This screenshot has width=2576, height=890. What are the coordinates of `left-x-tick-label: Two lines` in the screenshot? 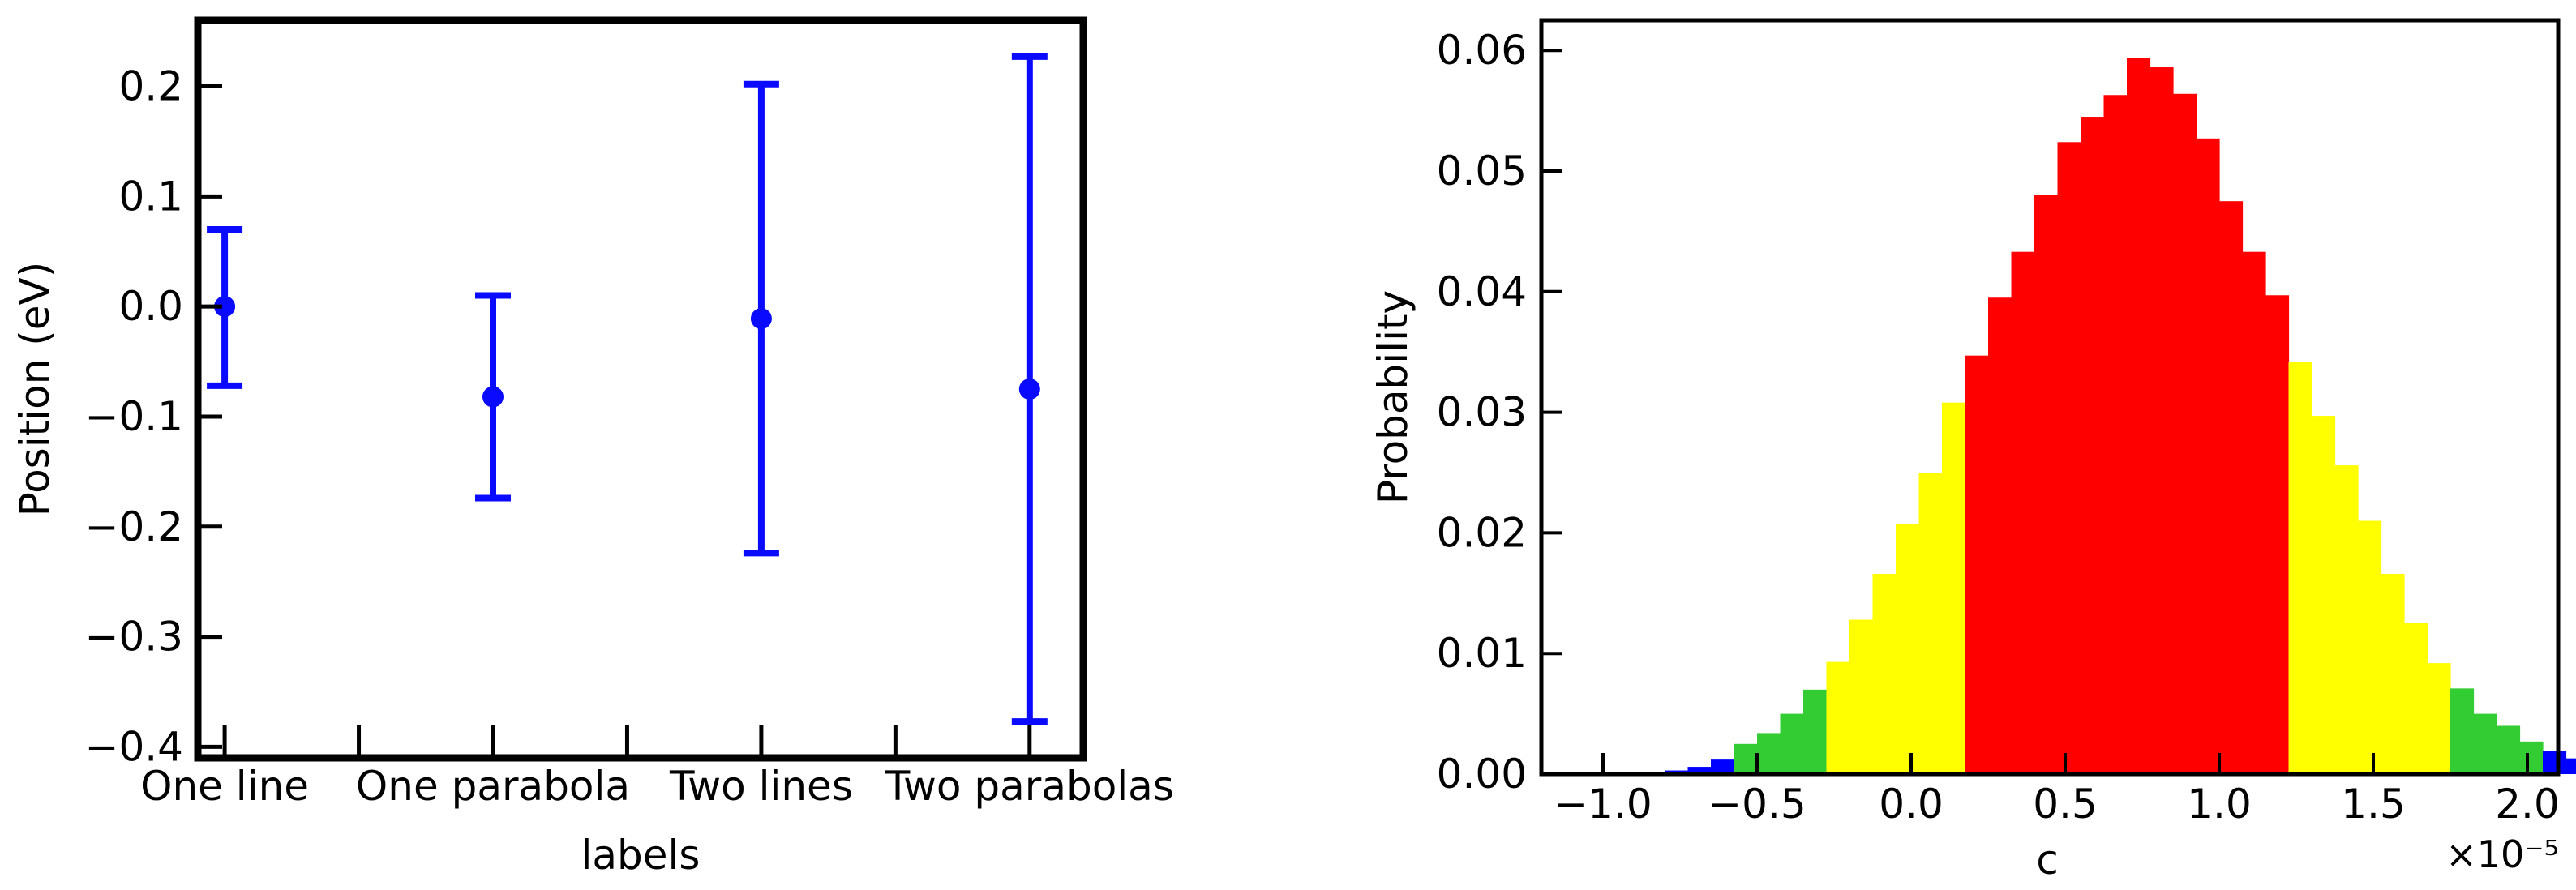 It's located at (761, 786).